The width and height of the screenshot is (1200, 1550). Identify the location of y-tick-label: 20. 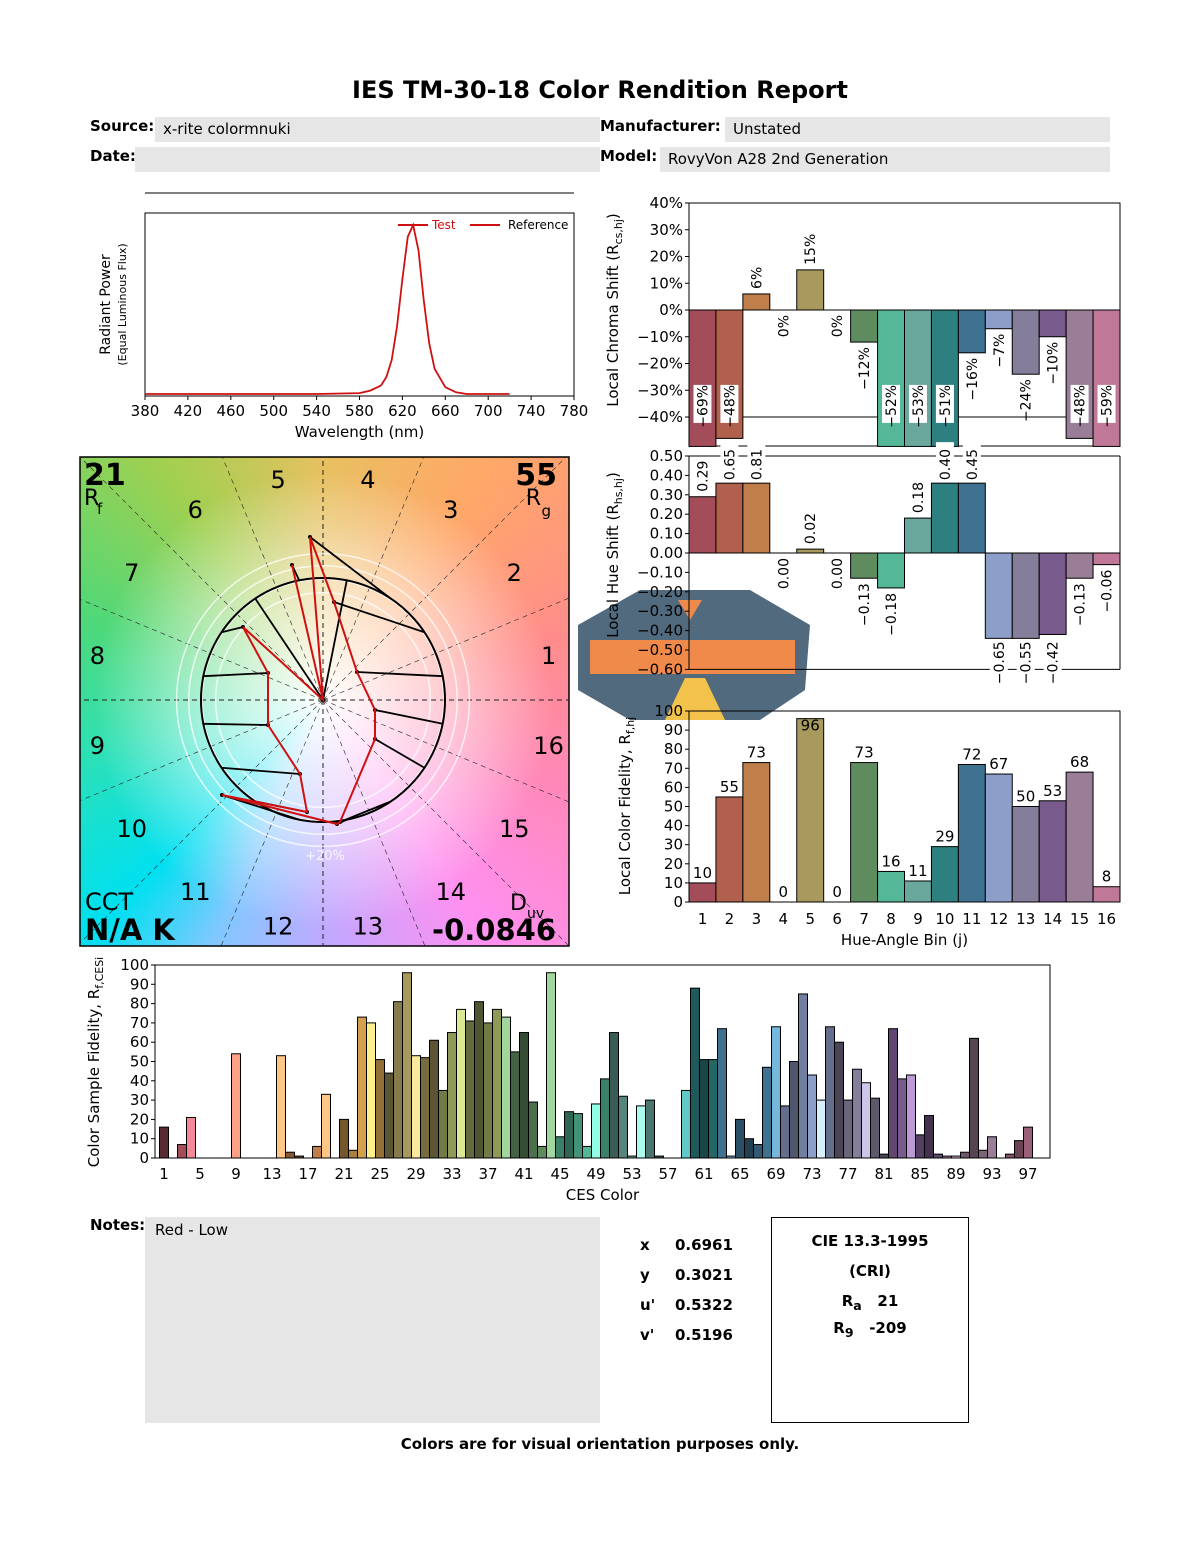
(139, 1119).